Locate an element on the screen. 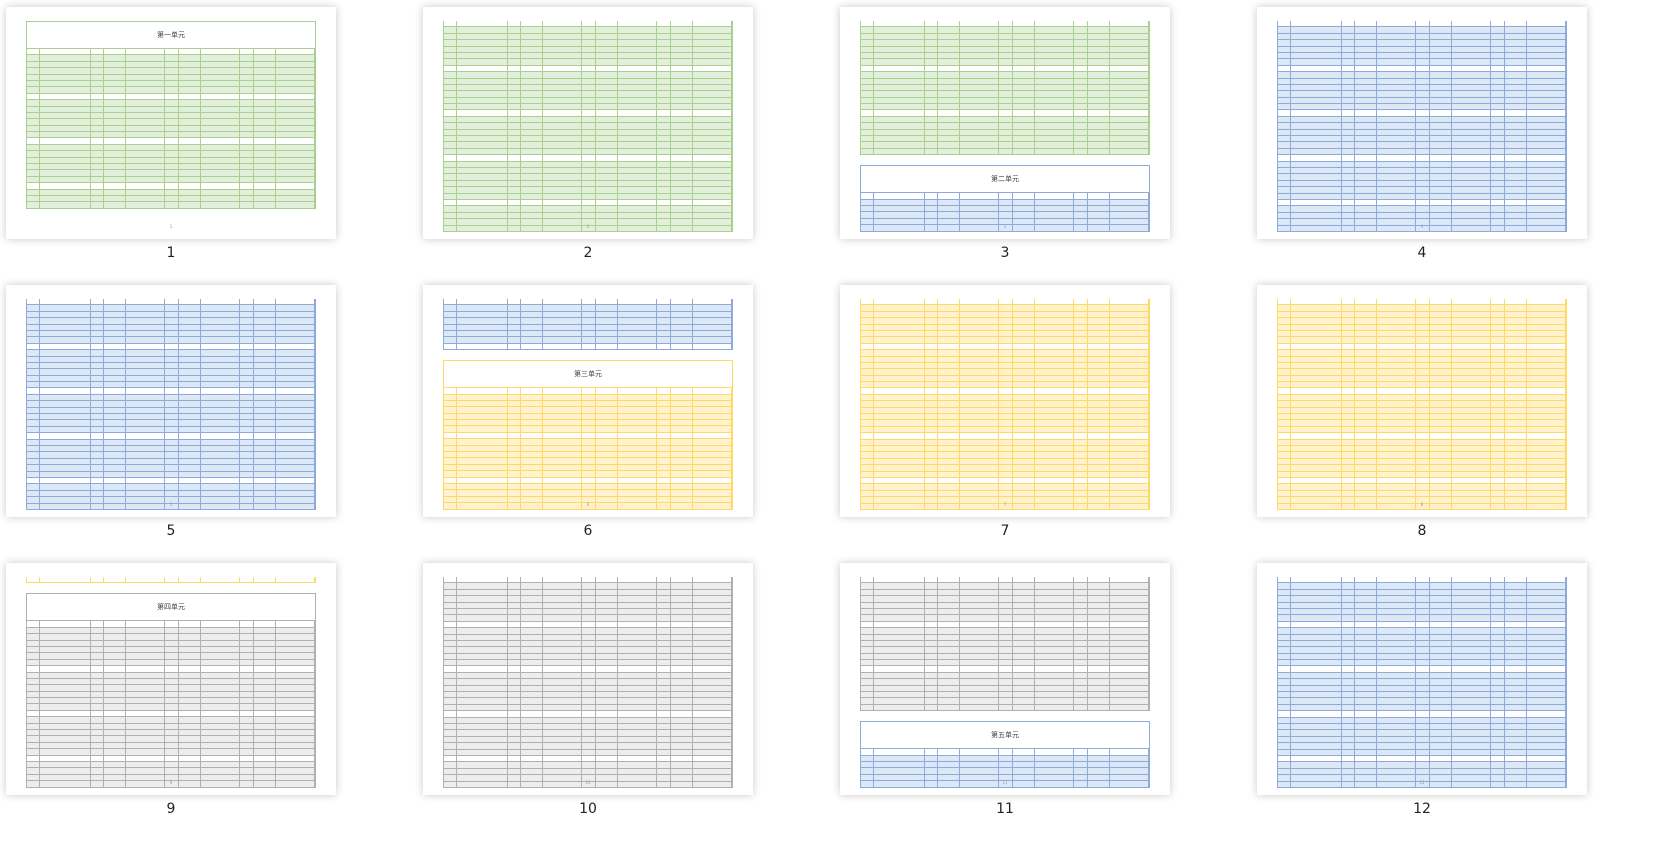 The height and width of the screenshot is (864, 1669). page-footer-number: 6 is located at coordinates (588, 504).